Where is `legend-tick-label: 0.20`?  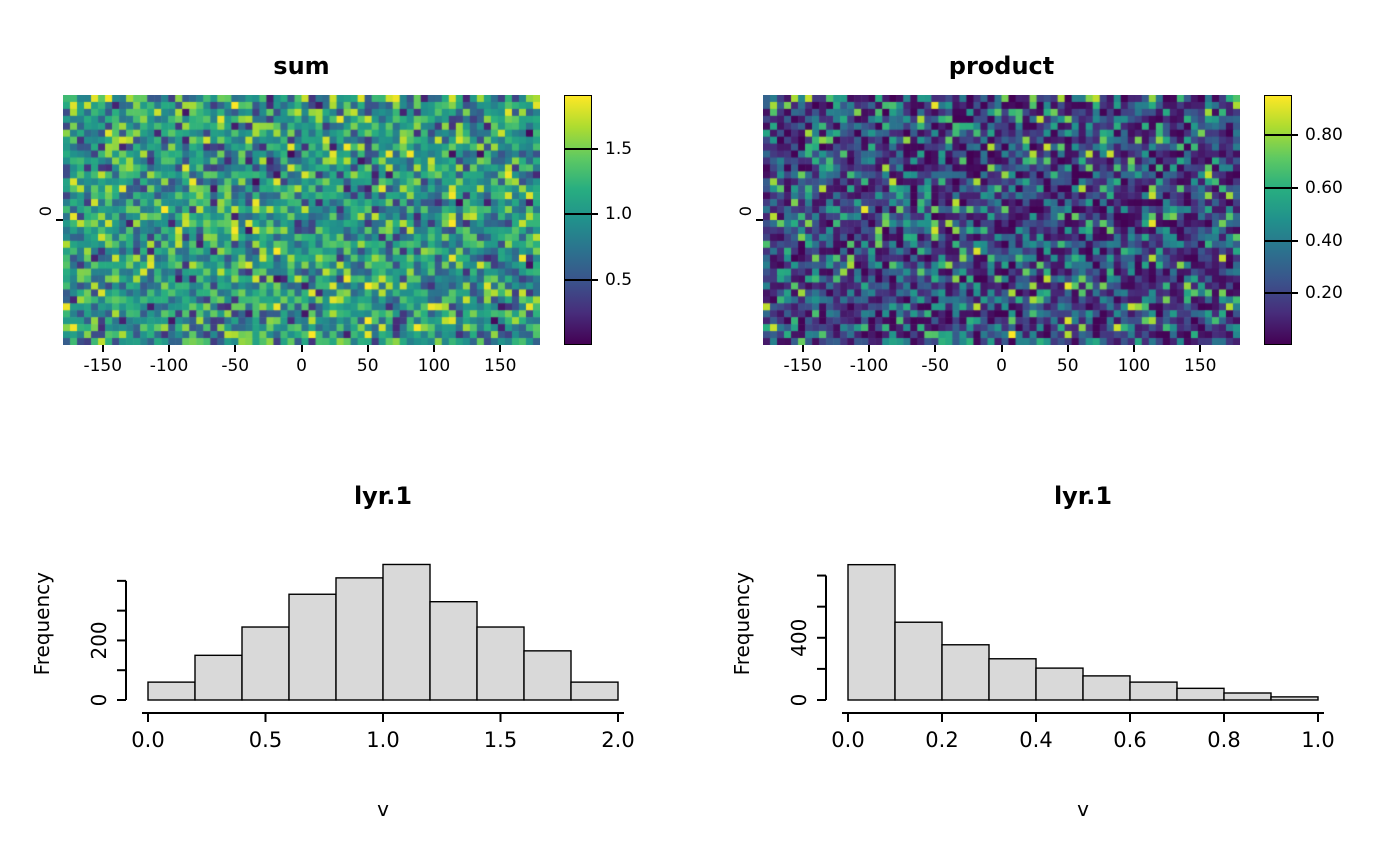 legend-tick-label: 0.20 is located at coordinates (1324, 293).